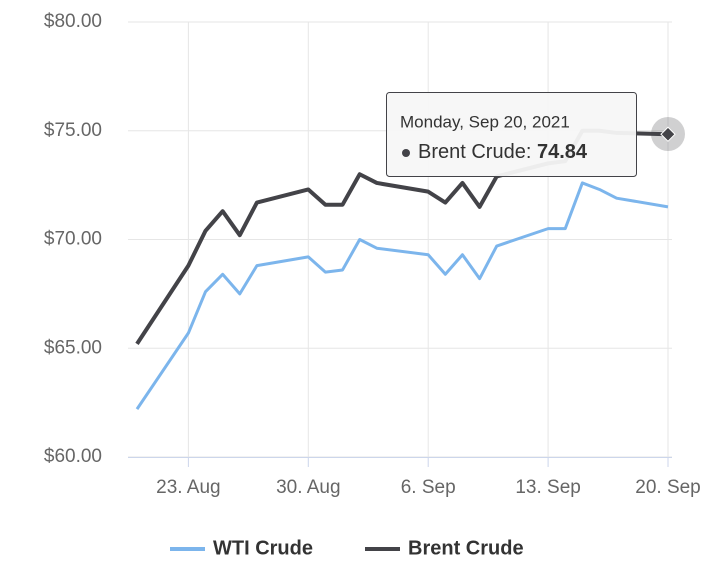 This screenshot has height=570, width=716. What do you see at coordinates (73, 130) in the screenshot?
I see `y-tick-label: $75.00` at bounding box center [73, 130].